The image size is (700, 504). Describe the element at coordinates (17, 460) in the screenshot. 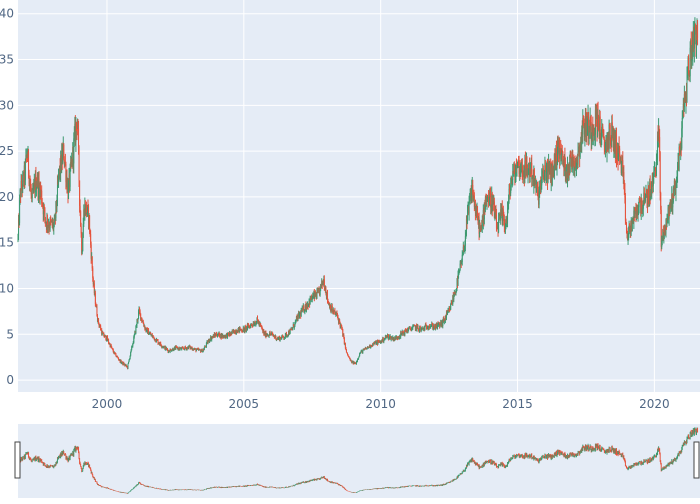

I see `range-slider-left-handle` at that location.